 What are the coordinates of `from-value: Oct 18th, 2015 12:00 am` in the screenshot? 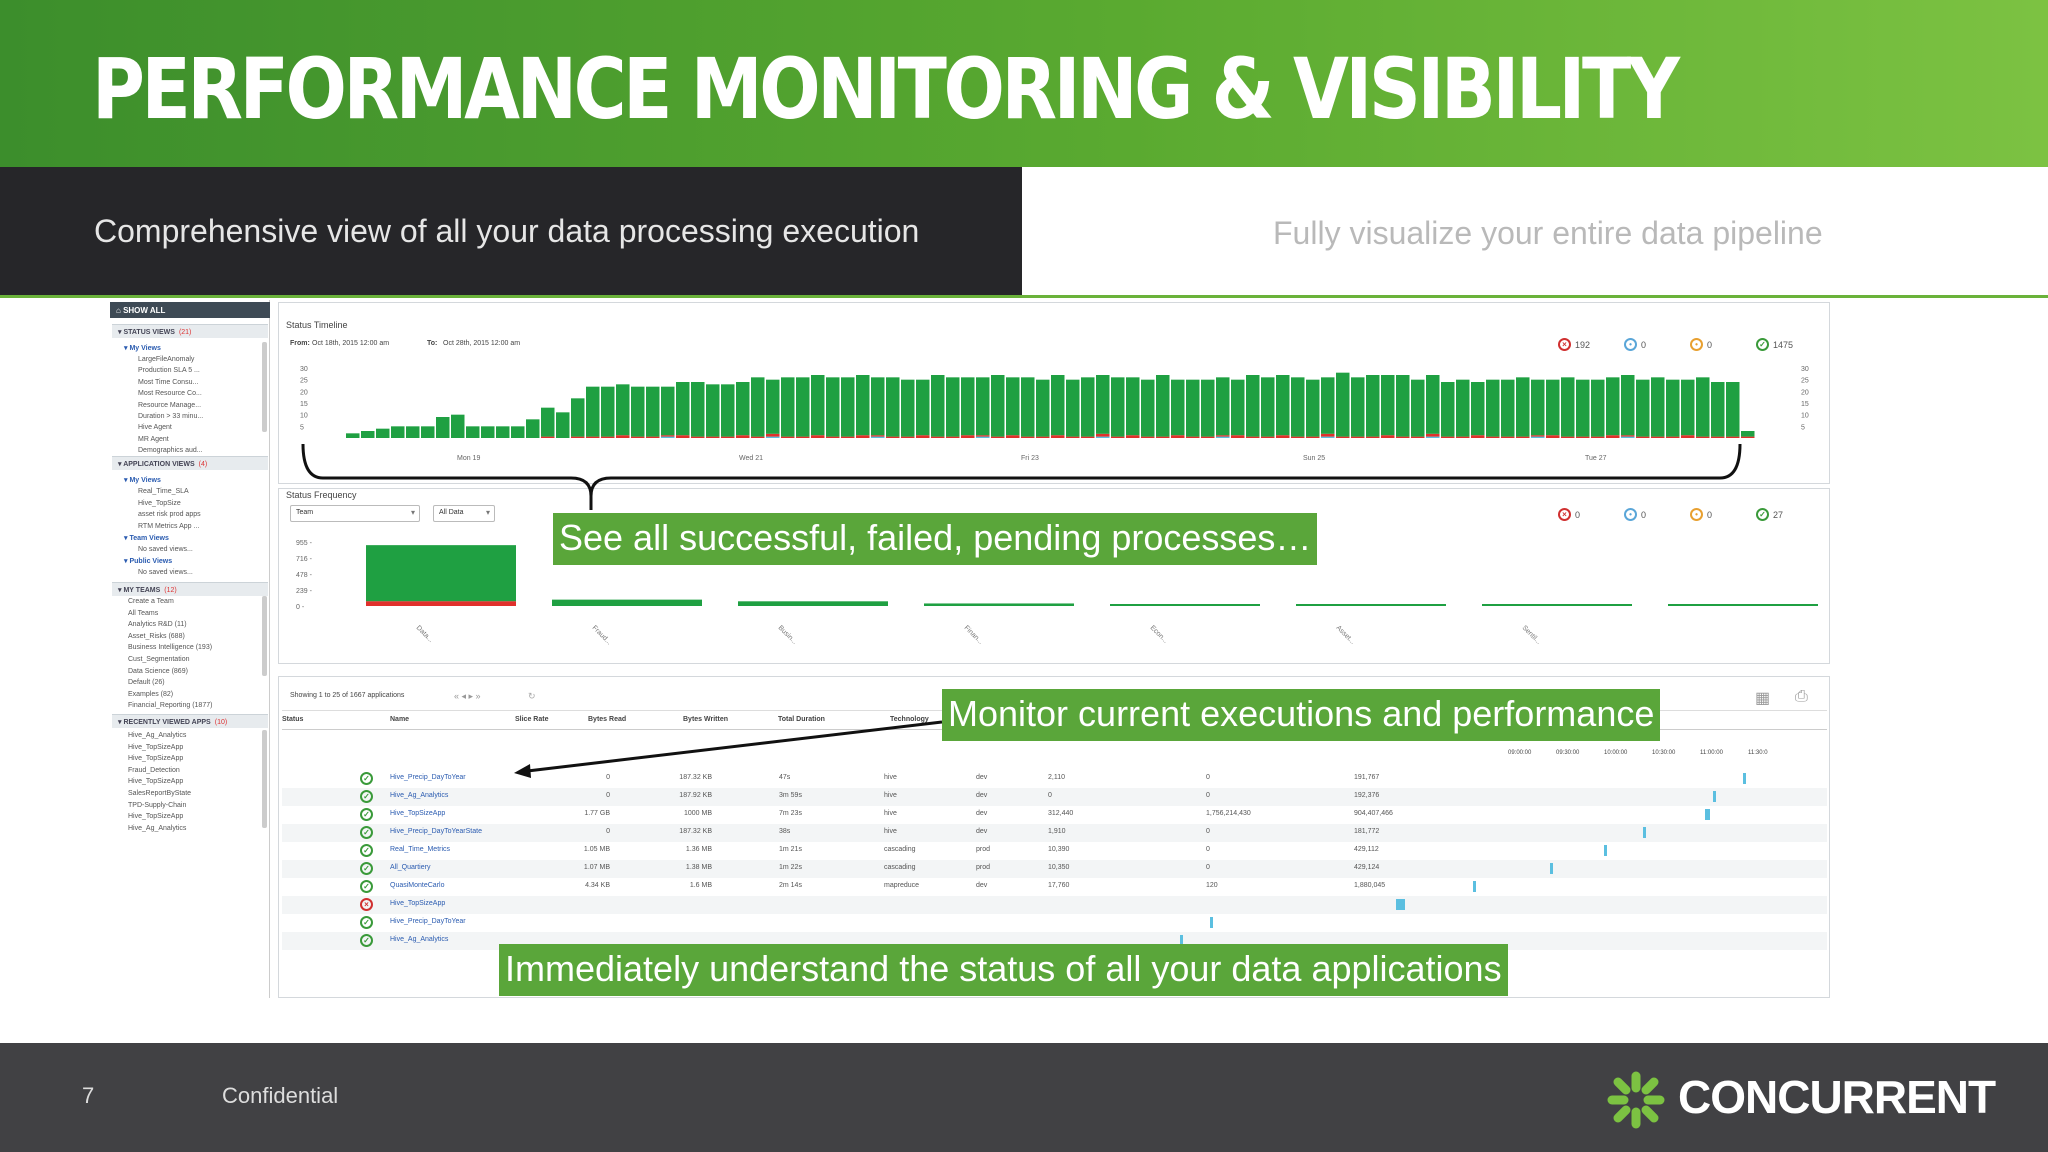 It's located at (351, 343).